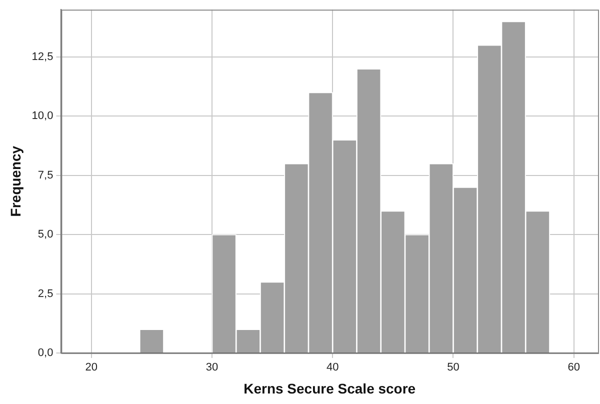 This screenshot has width=600, height=404. I want to click on x-axis-title: Kerns Secure Scale score, so click(330, 388).